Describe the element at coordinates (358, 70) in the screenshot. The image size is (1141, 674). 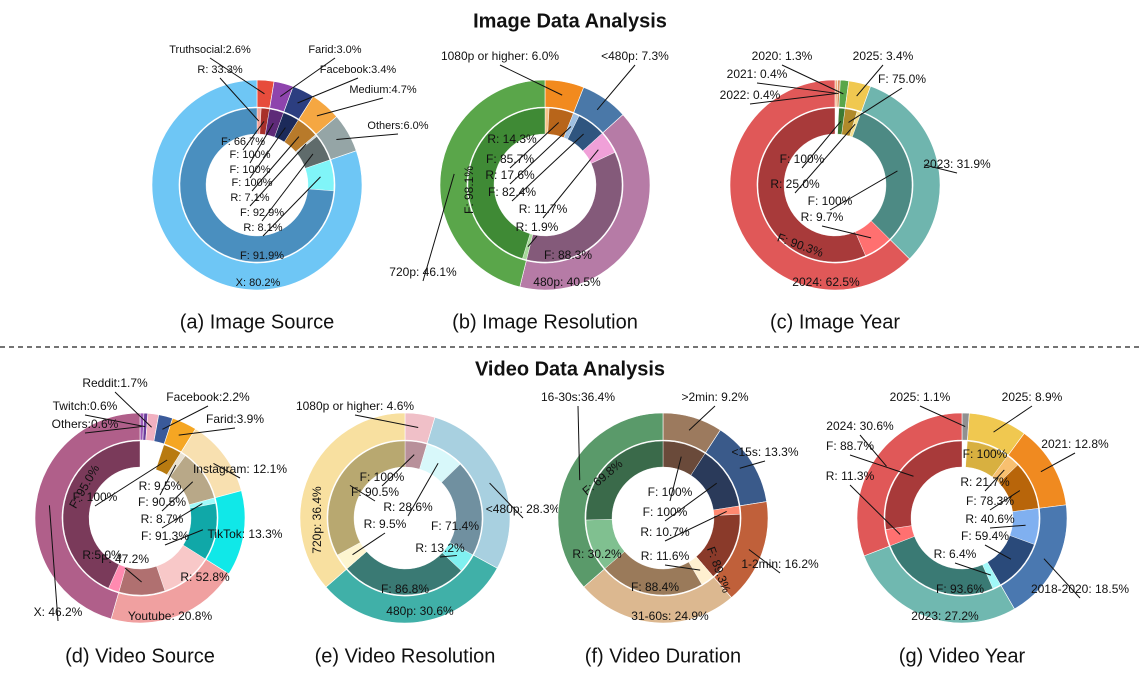
I see `data-label: Facebook:3.4%` at that location.